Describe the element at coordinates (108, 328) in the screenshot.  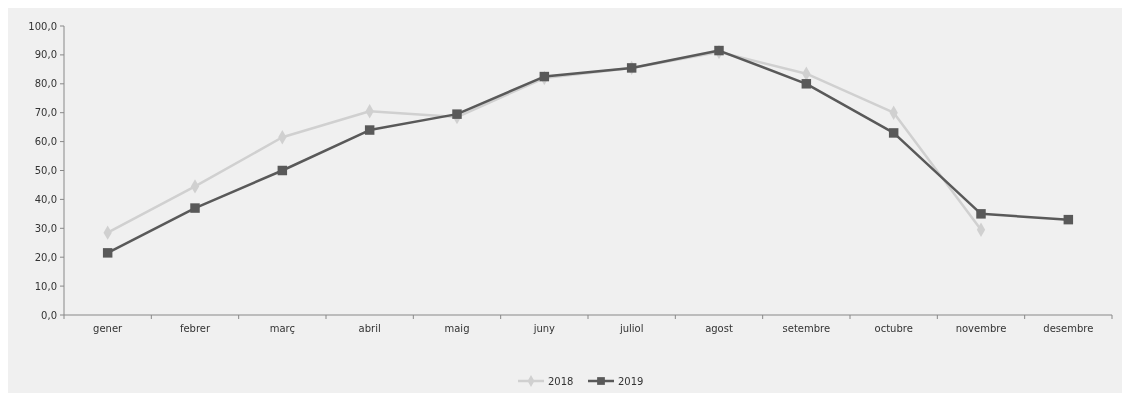
I see `x-tick-label: gener` at that location.